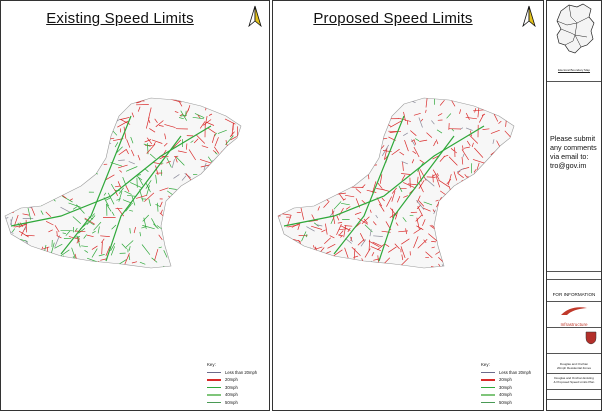 This screenshot has width=602, height=411. What do you see at coordinates (510, 387) in the screenshot?
I see `key-row: 30mph` at bounding box center [510, 387].